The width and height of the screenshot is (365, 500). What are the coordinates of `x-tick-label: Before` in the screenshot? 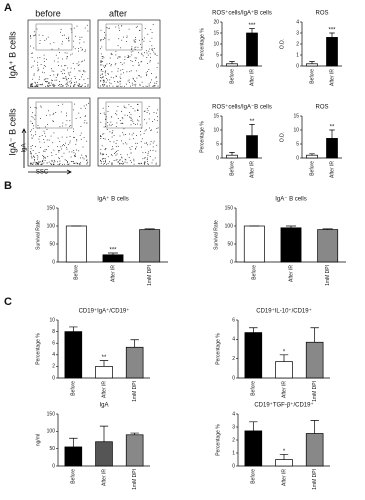 It's located at (74, 388).